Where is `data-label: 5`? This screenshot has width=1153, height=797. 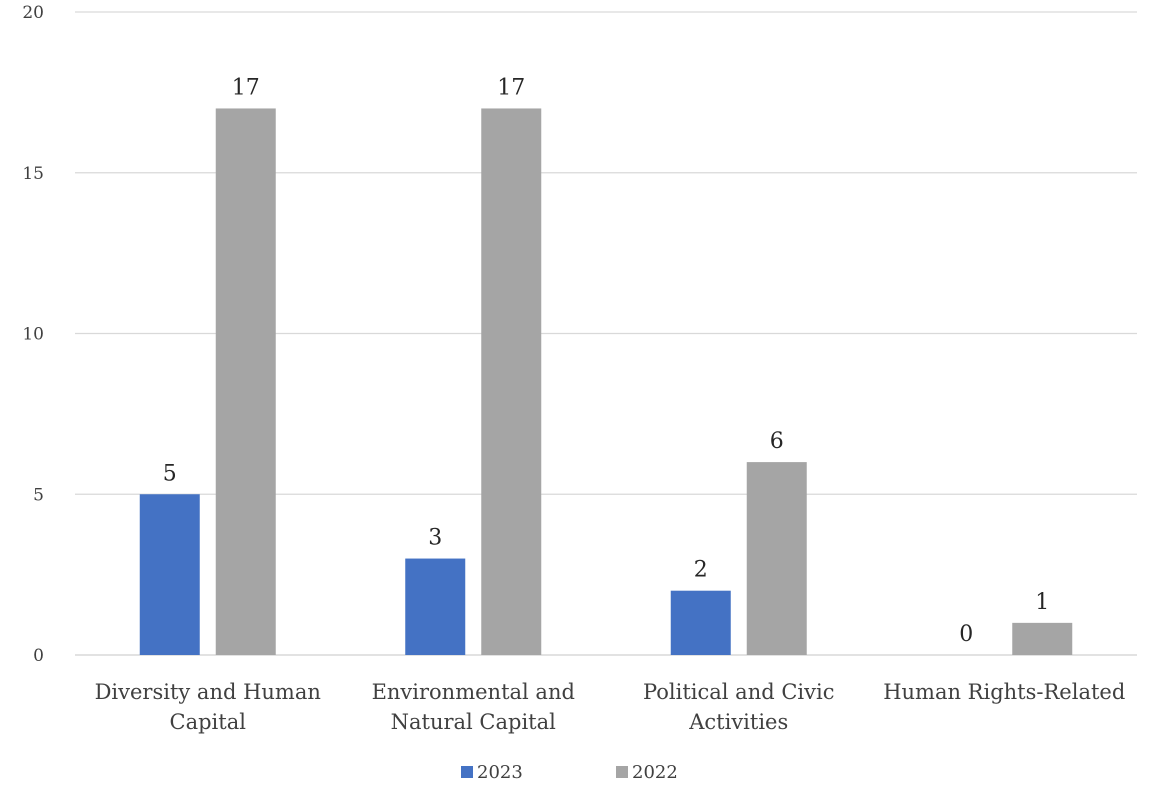 data-label: 5 is located at coordinates (170, 473).